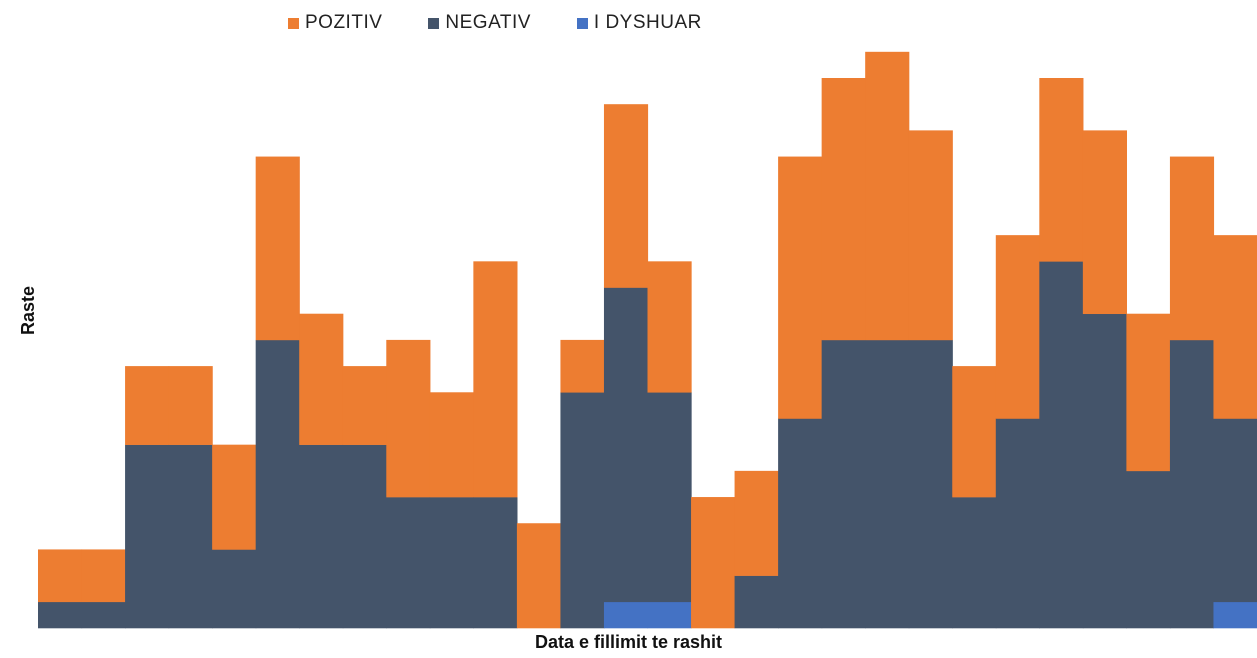 Image resolution: width=1257 pixels, height=658 pixels. I want to click on legend-item-pozitiv: POZITIV, so click(335, 23).